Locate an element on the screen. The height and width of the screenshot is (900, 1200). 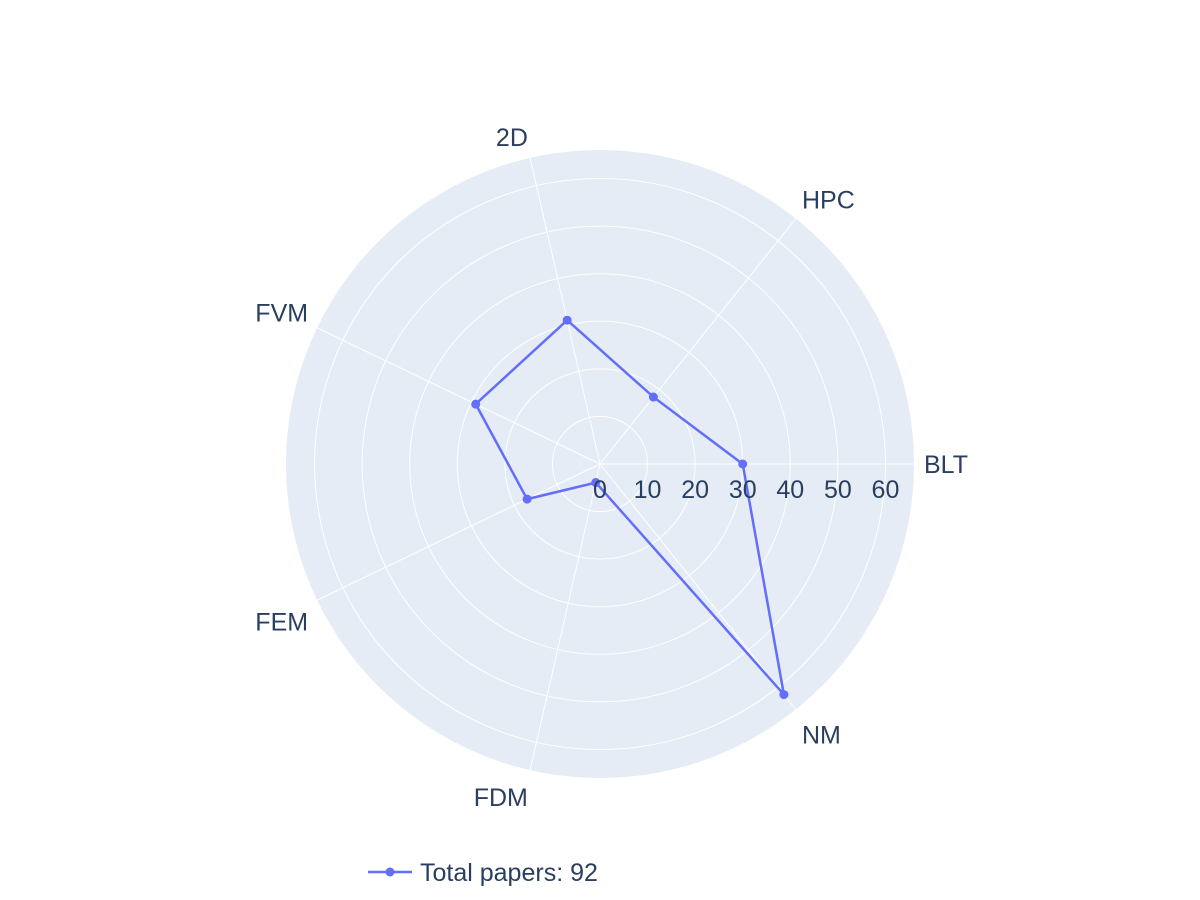
radial-tick-label: 60 is located at coordinates (886, 490).